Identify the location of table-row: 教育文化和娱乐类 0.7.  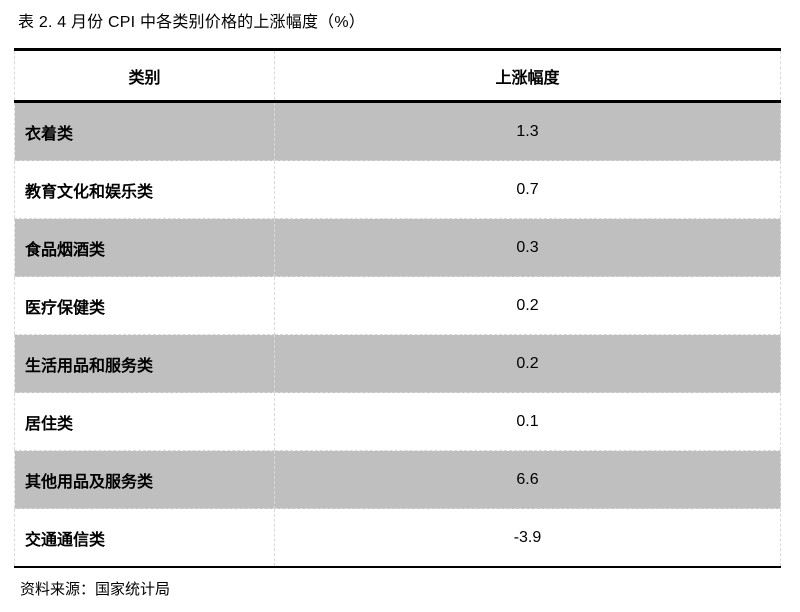
(397, 189).